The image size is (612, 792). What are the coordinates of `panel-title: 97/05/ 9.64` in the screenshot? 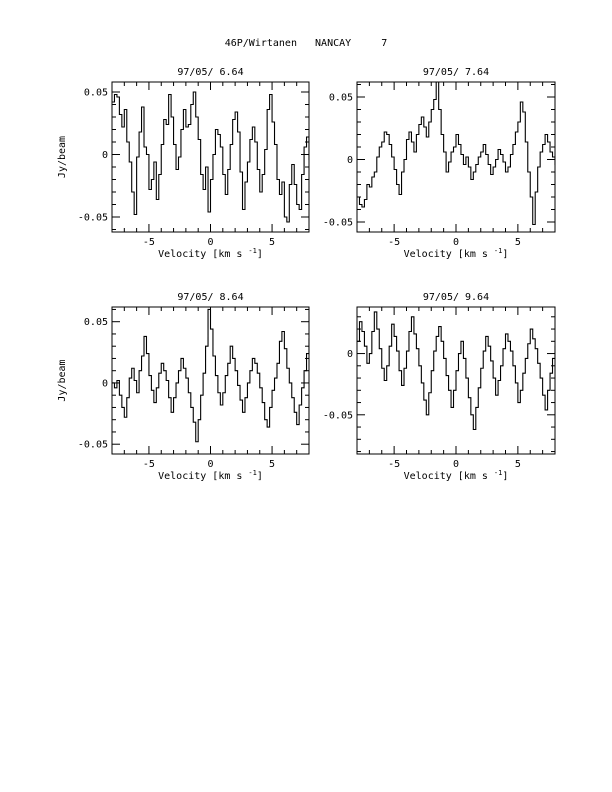 It's located at (456, 297).